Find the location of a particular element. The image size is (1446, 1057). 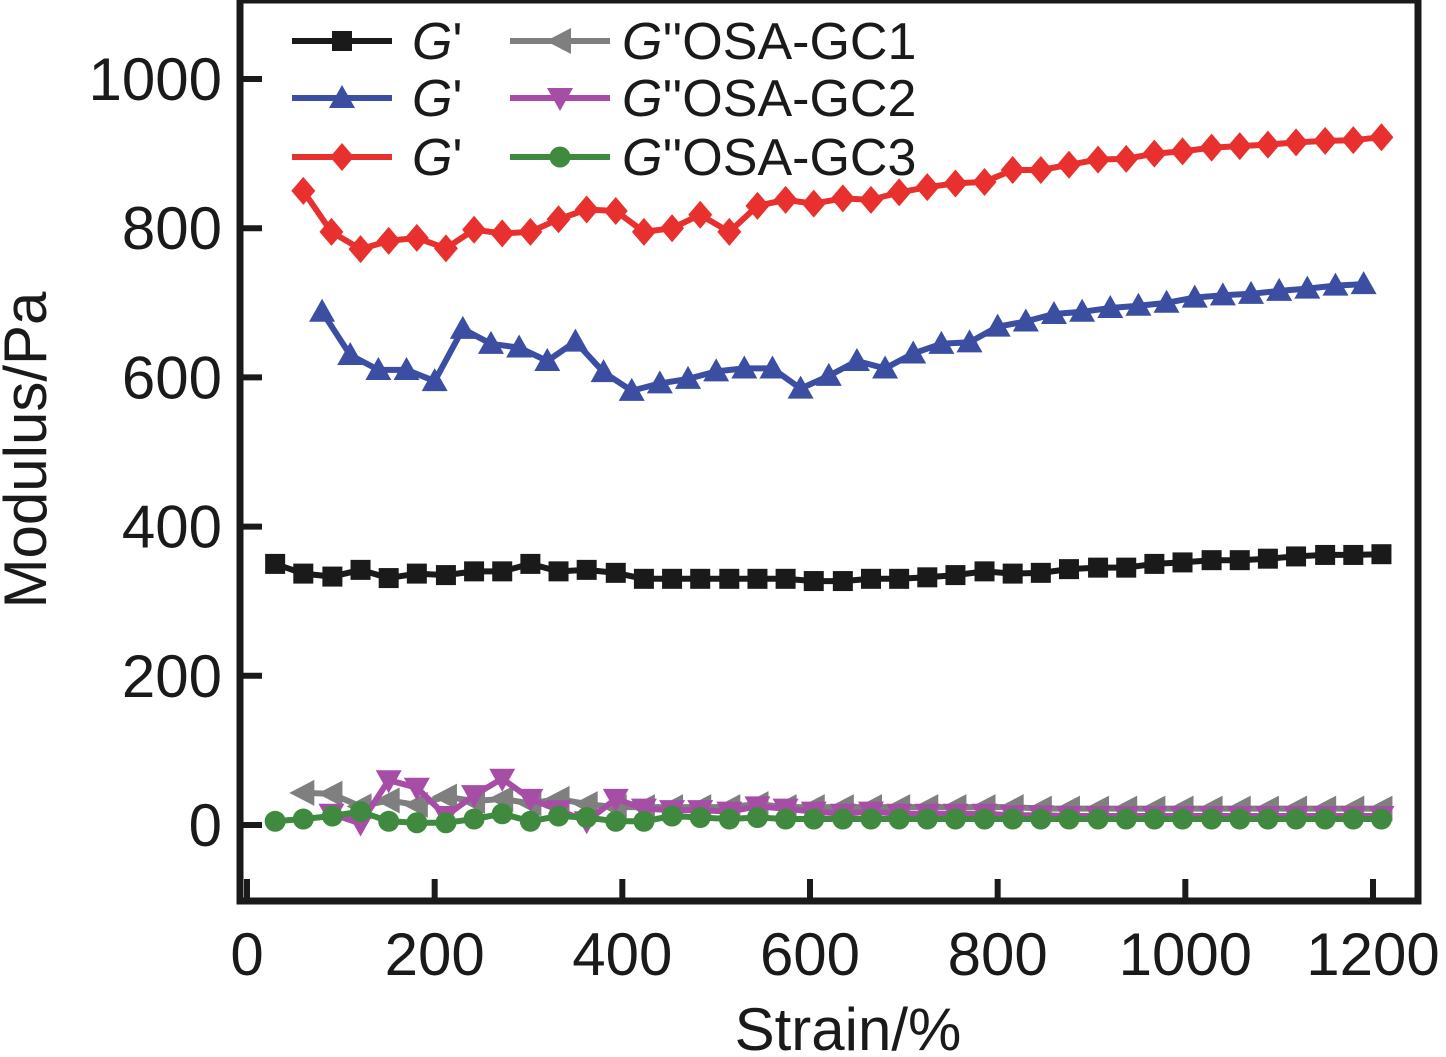

x-tick-label: 200 is located at coordinates (435, 954).